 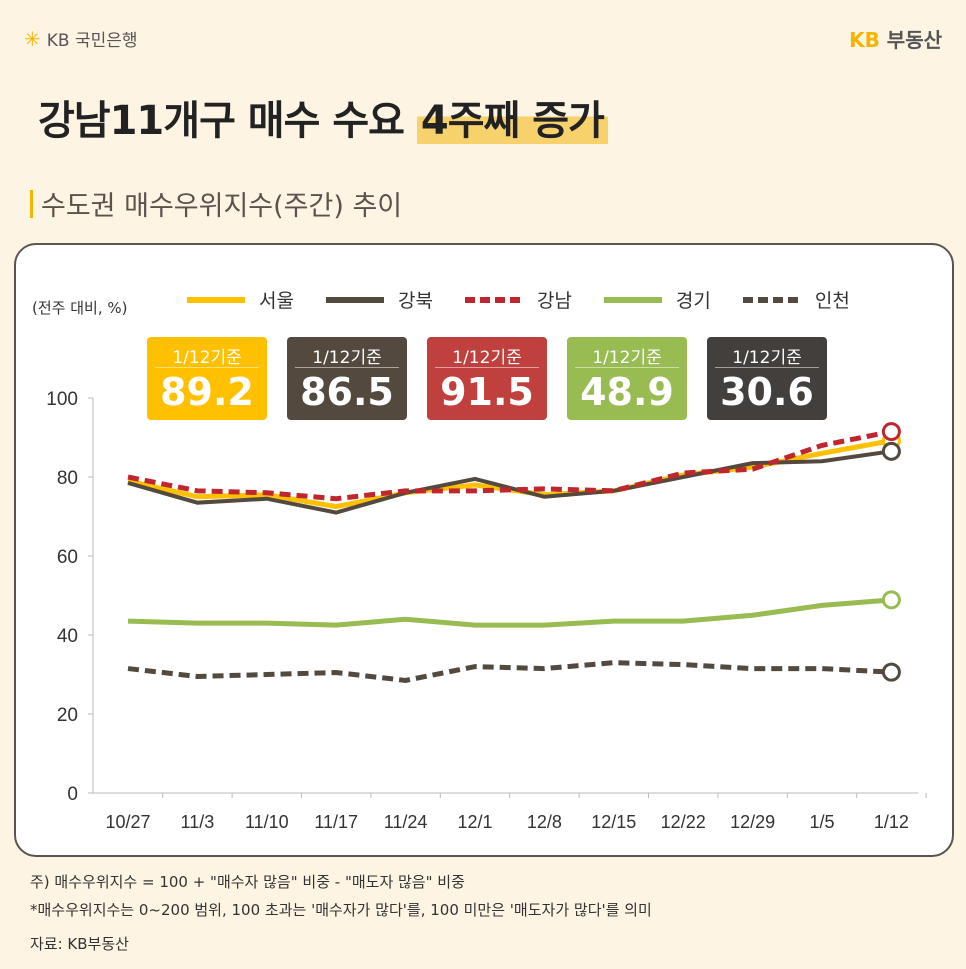 What do you see at coordinates (198, 822) in the screenshot?
I see `x-tick-label: 11/3` at bounding box center [198, 822].